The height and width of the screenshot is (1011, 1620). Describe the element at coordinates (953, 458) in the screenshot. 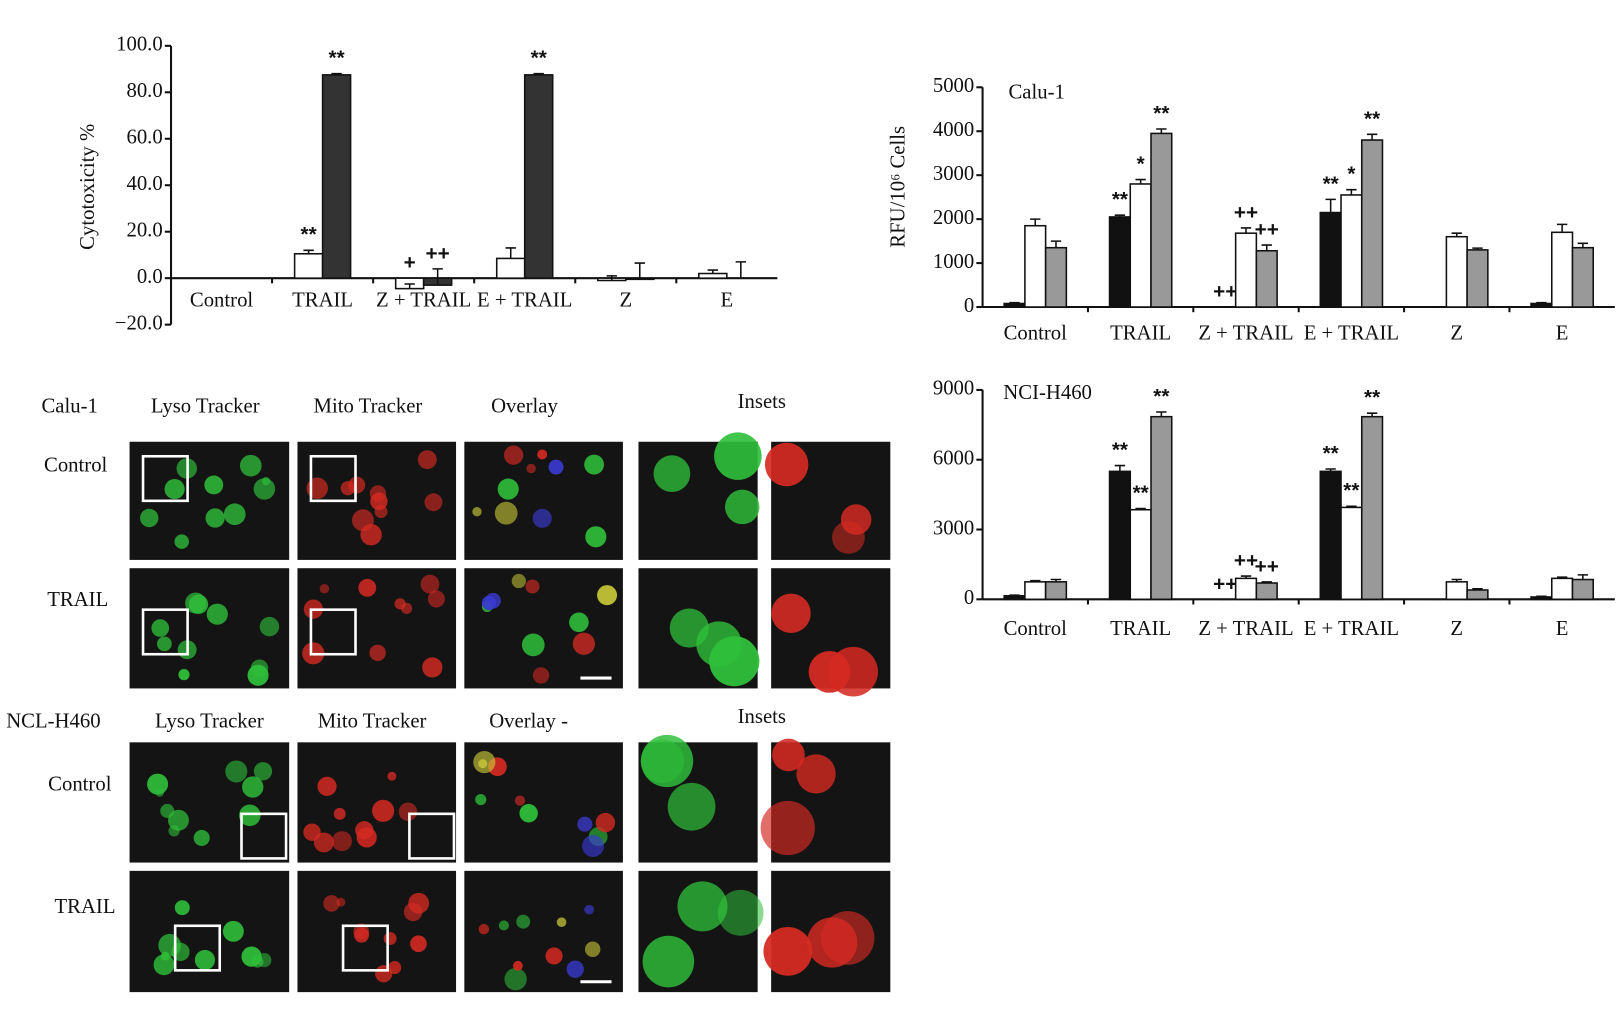

I see `y-tick-label: 6000` at that location.